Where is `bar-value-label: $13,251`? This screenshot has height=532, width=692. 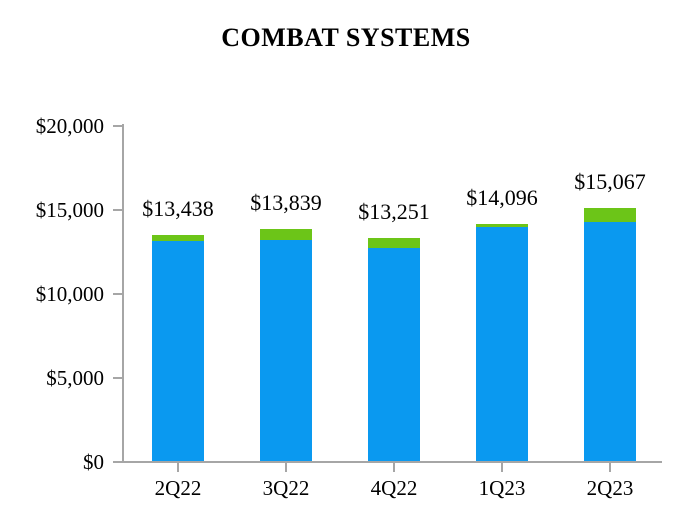 bar-value-label: $13,251 is located at coordinates (394, 212).